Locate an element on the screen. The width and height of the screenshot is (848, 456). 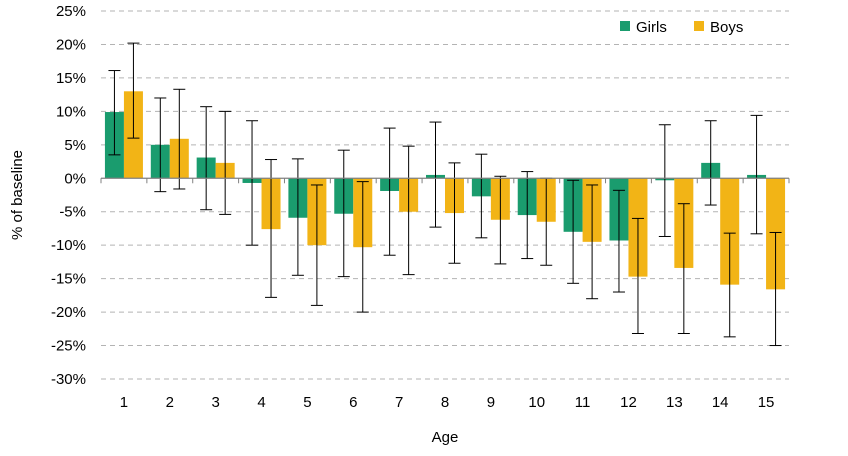
y-tick-label: -20% is located at coordinates (68, 312).